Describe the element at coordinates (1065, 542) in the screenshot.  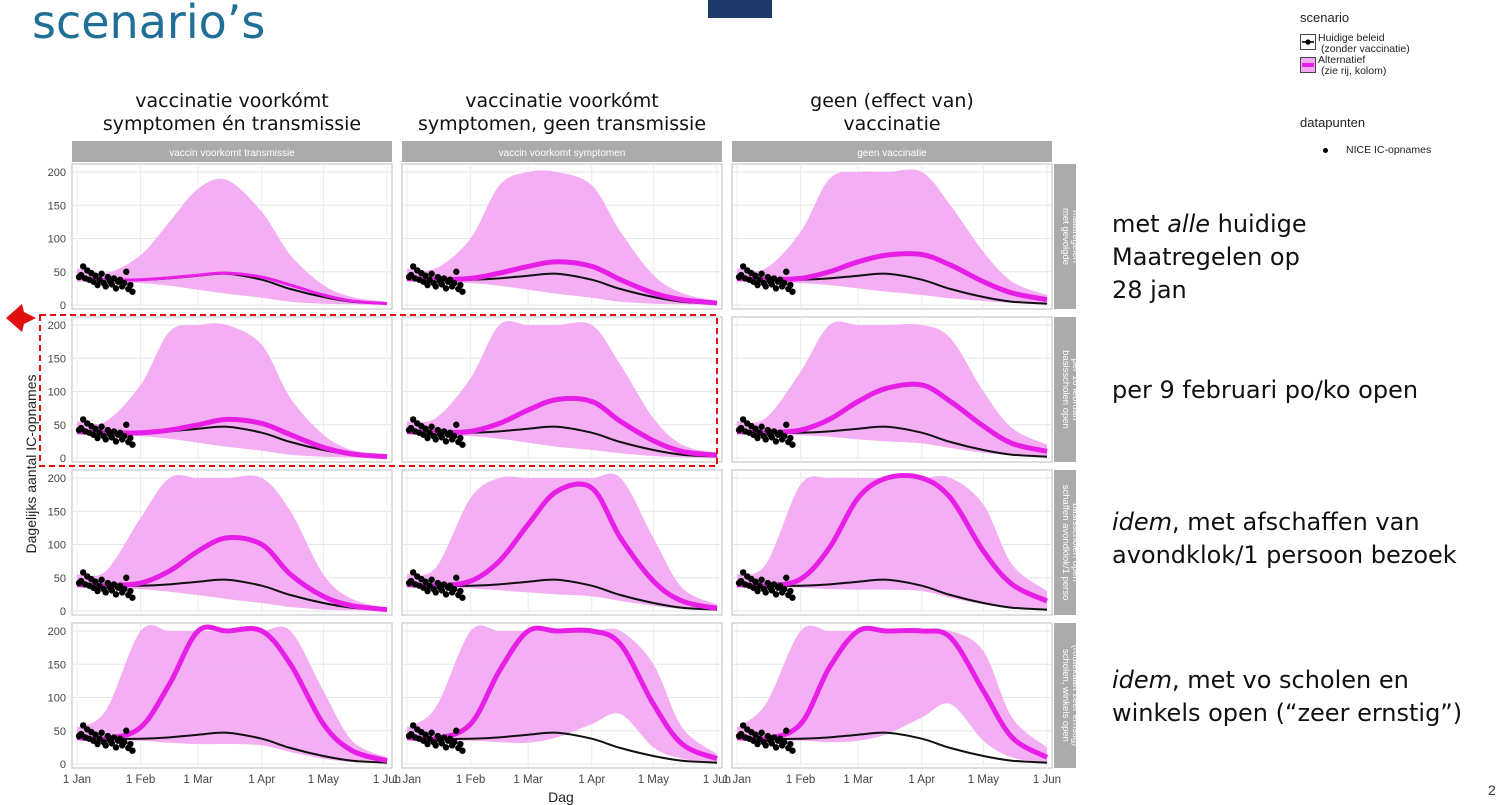
I see `row-strip-label: schaffen avondklok/1 perso` at that location.